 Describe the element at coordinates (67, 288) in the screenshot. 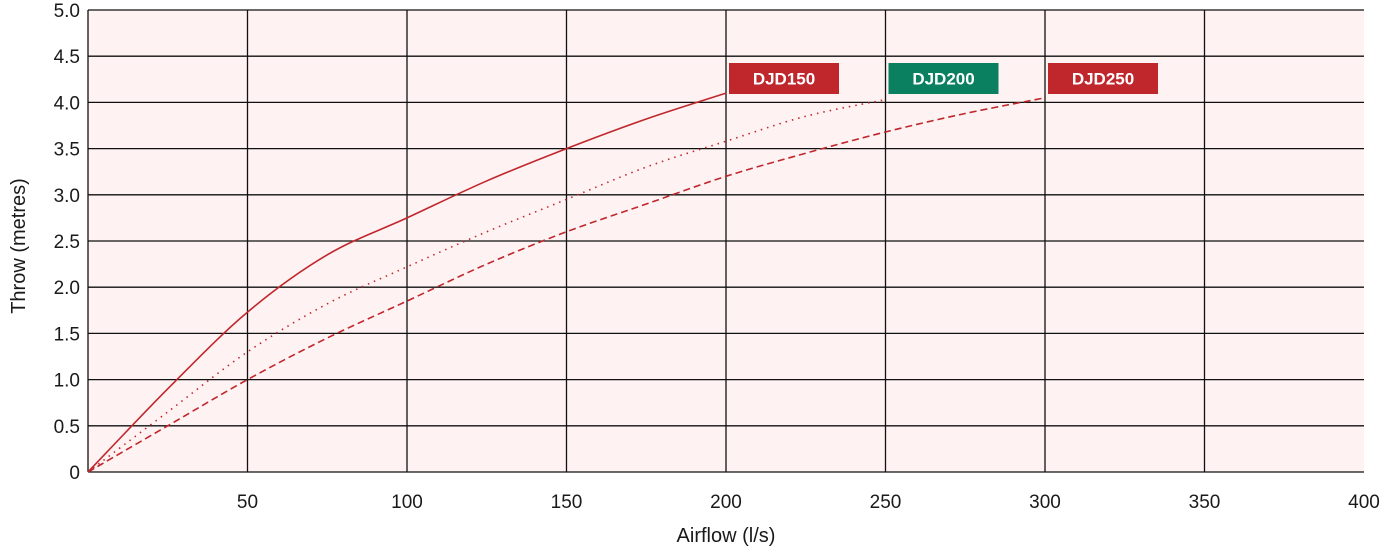

I see `y-tick-label-4: 2.0` at that location.